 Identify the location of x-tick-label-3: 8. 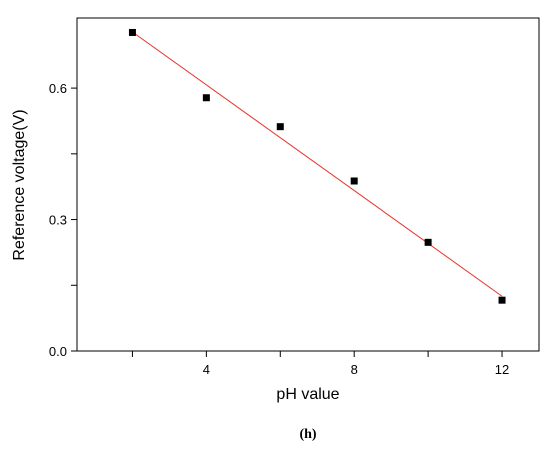
(354, 369).